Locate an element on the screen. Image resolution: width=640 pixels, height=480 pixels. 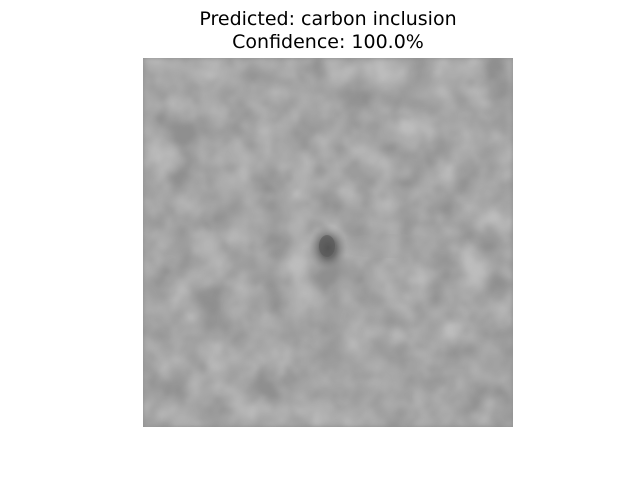
carbon-inclusion-core is located at coordinates (327, 246).